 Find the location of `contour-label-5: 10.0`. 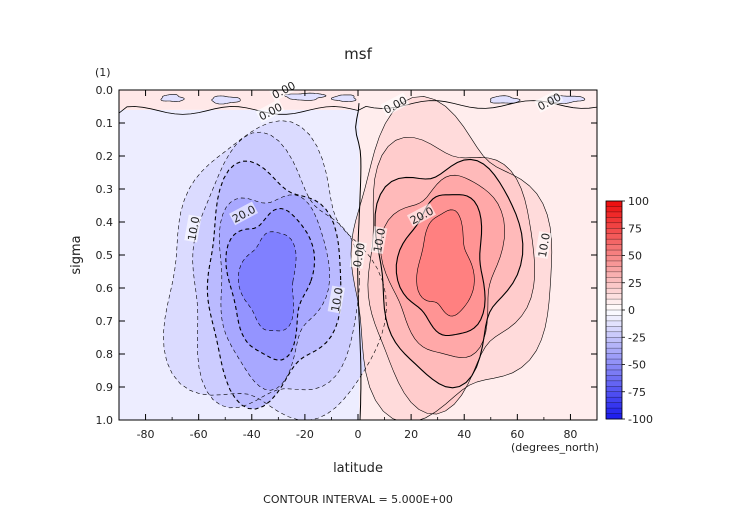

contour-label-5: 10.0 is located at coordinates (193, 228).